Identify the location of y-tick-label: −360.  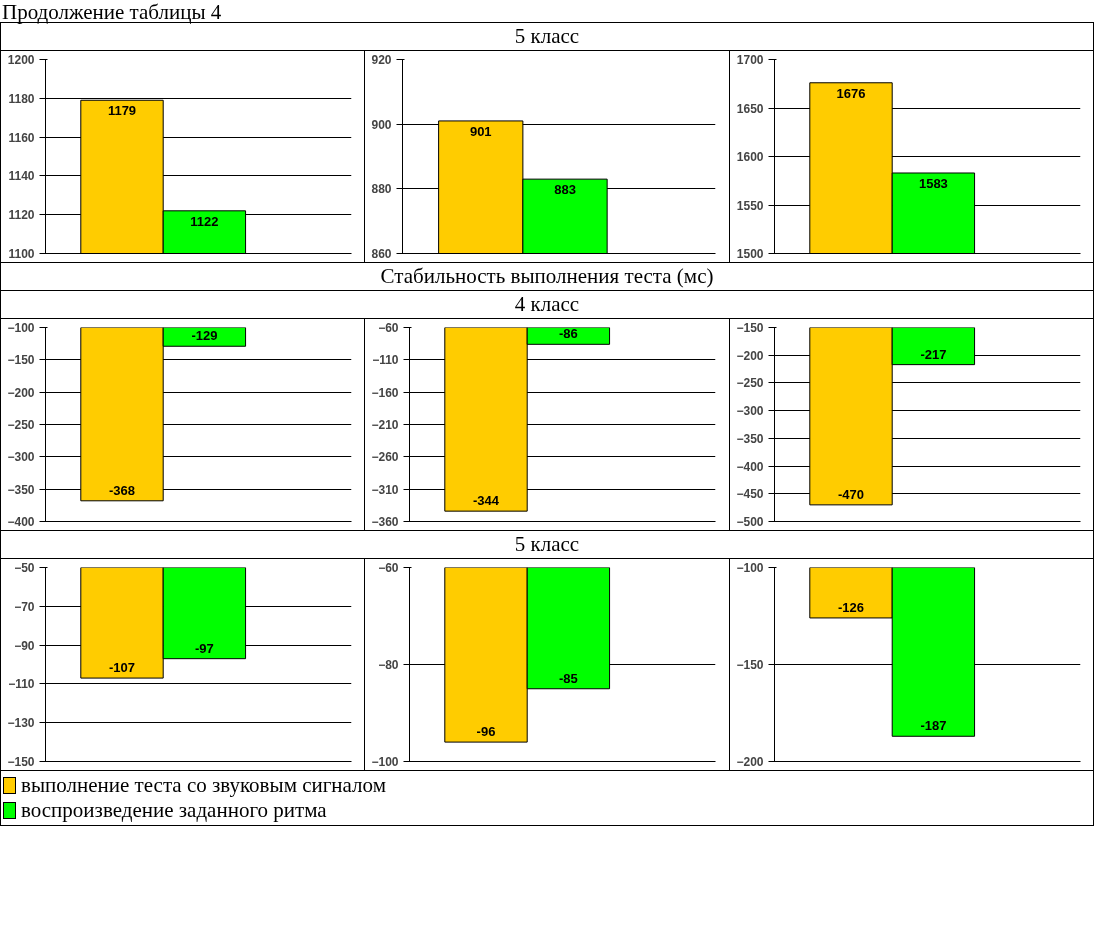
(385, 522).